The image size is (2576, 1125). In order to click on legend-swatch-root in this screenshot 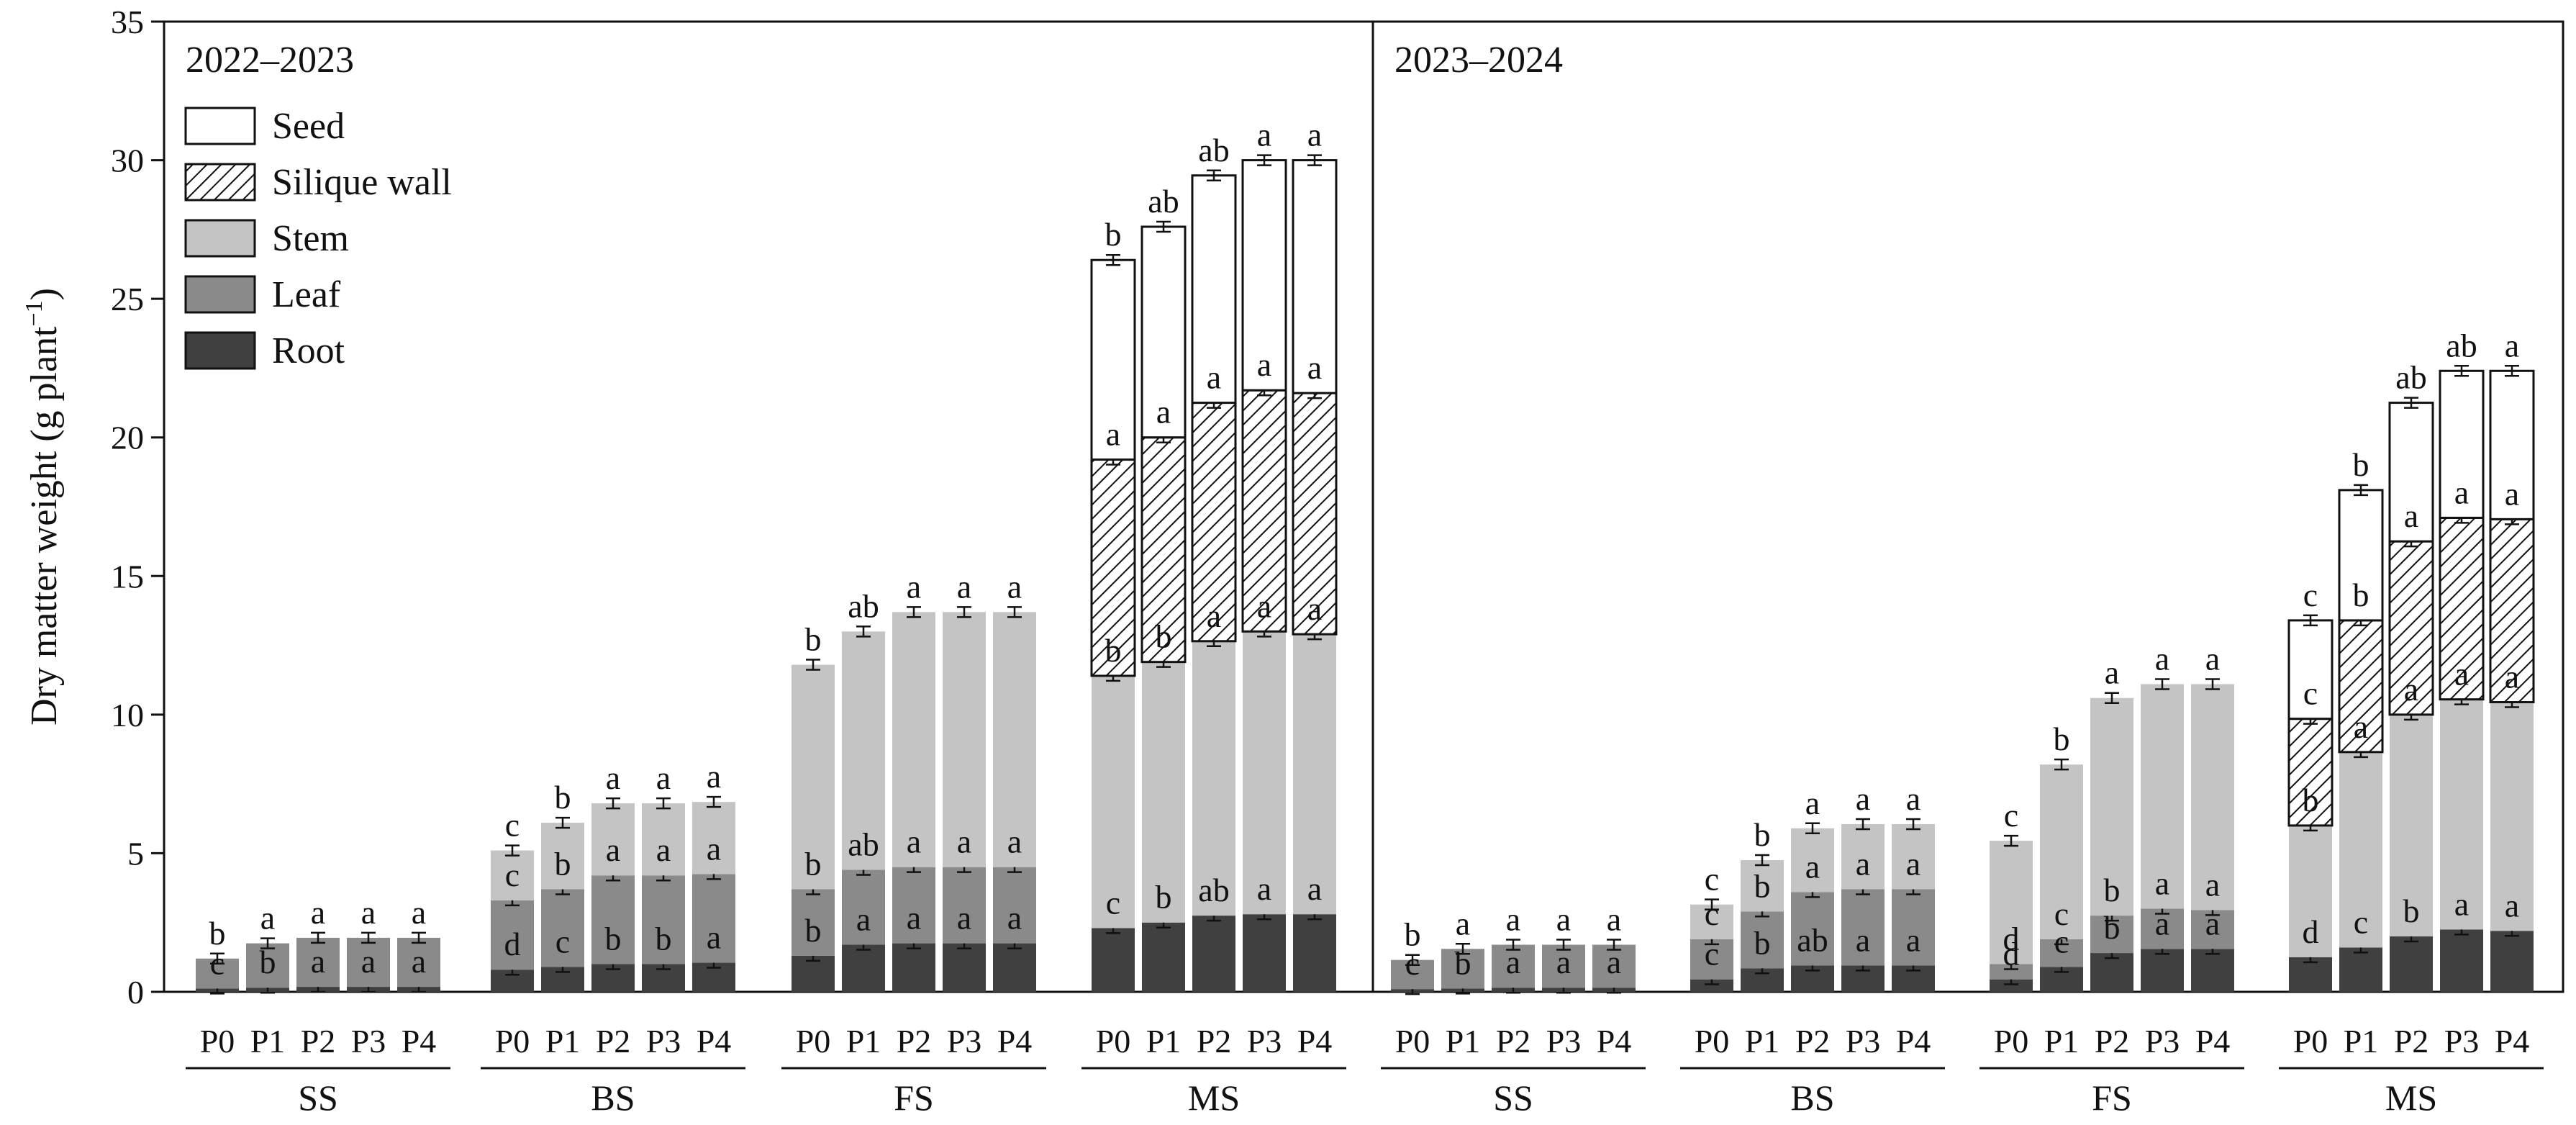, I will do `click(220, 350)`.